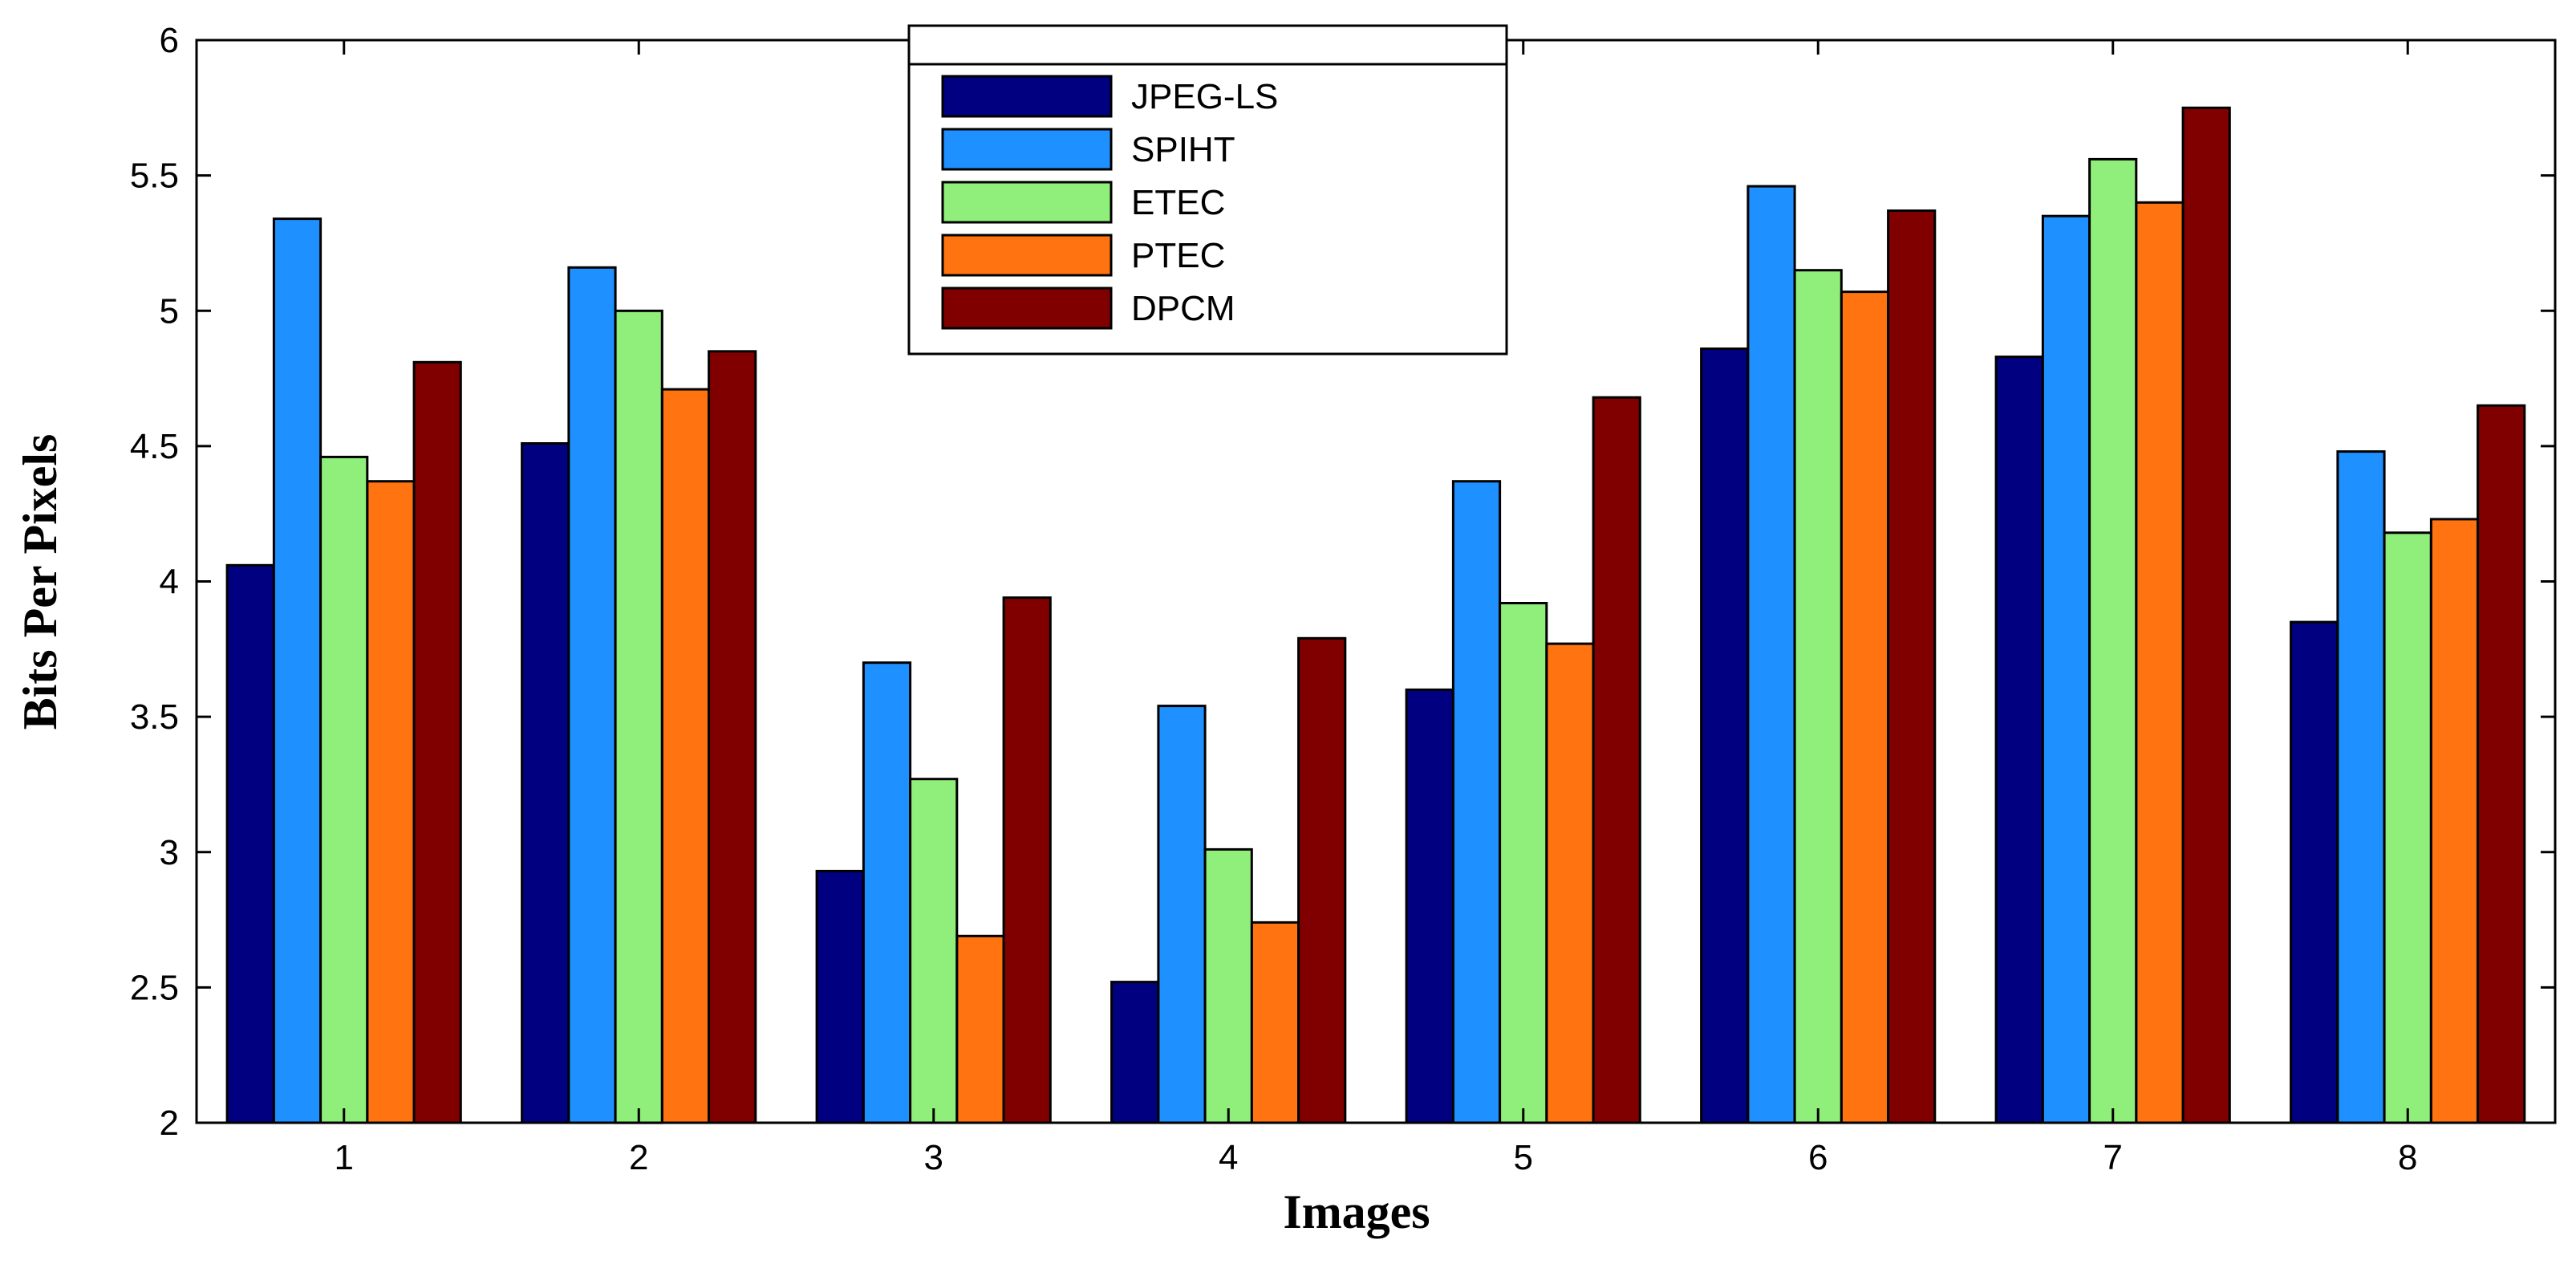  I want to click on y-tick-label: 3.5, so click(154, 717).